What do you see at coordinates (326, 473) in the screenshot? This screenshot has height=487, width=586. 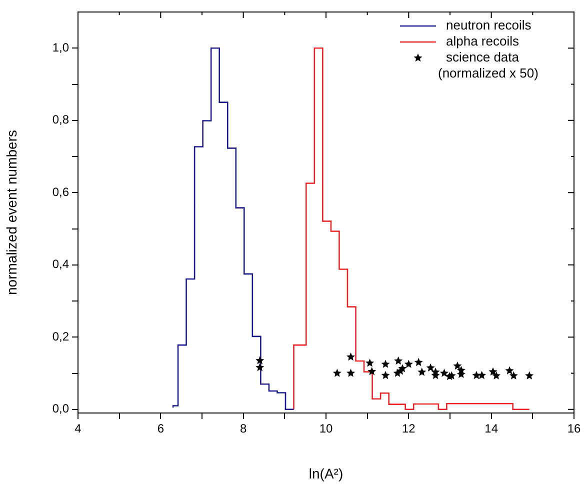 I see `x-axis-title: ln(A²)` at bounding box center [326, 473].